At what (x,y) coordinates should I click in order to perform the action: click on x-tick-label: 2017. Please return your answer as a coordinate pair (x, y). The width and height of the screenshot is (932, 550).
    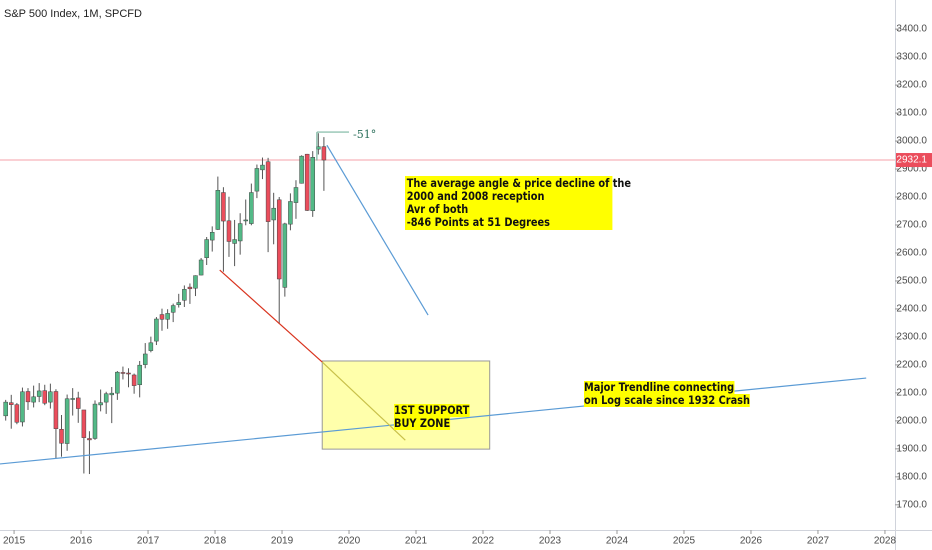
    Looking at the image, I should click on (148, 541).